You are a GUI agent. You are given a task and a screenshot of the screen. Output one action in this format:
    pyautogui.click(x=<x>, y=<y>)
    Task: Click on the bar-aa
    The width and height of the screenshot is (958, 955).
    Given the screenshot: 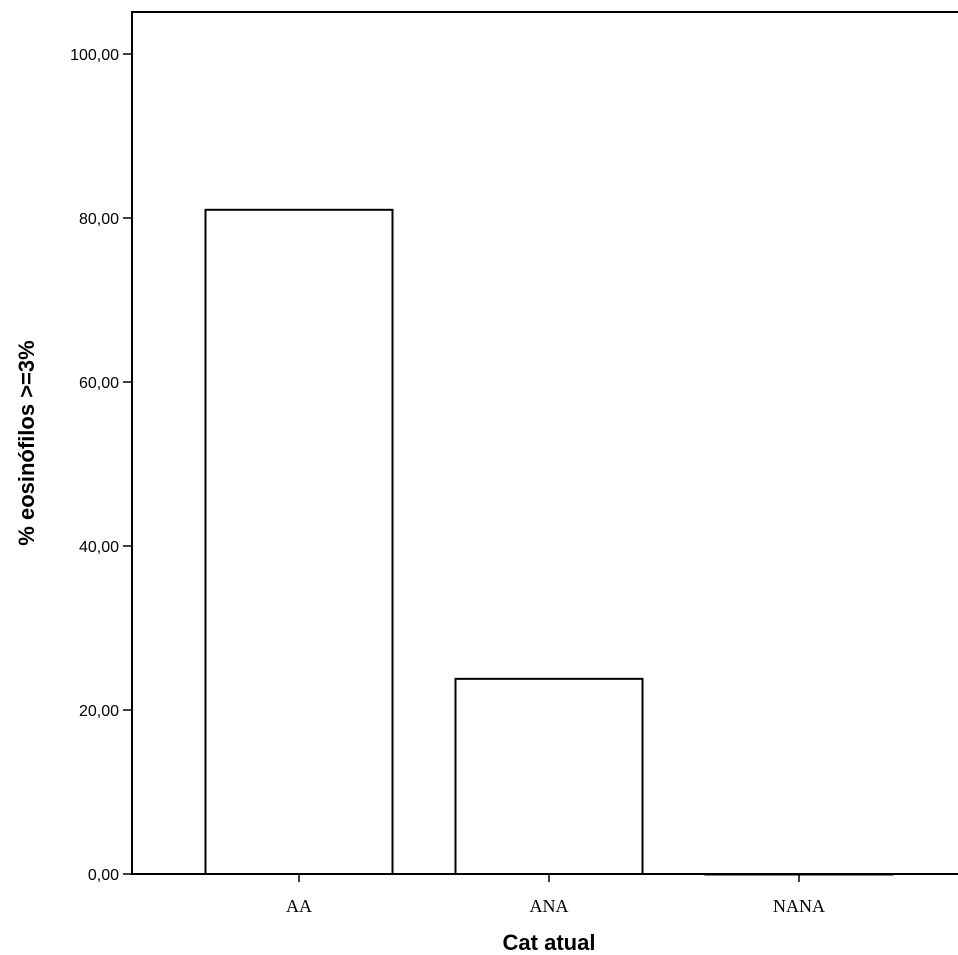 What is the action you would take?
    pyautogui.click(x=299, y=542)
    